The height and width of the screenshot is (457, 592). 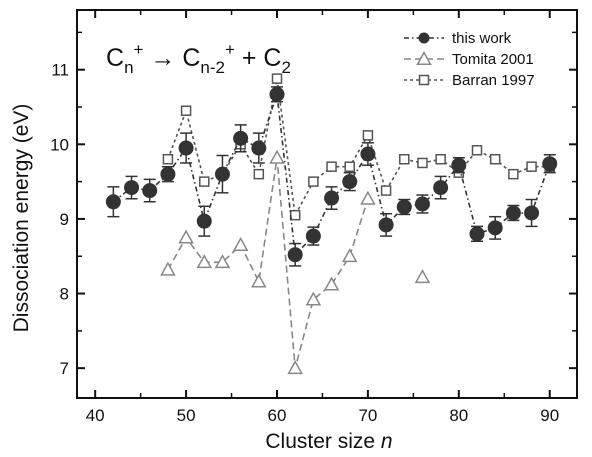 I want to click on legend-label: Barran 1997, so click(x=493, y=80).